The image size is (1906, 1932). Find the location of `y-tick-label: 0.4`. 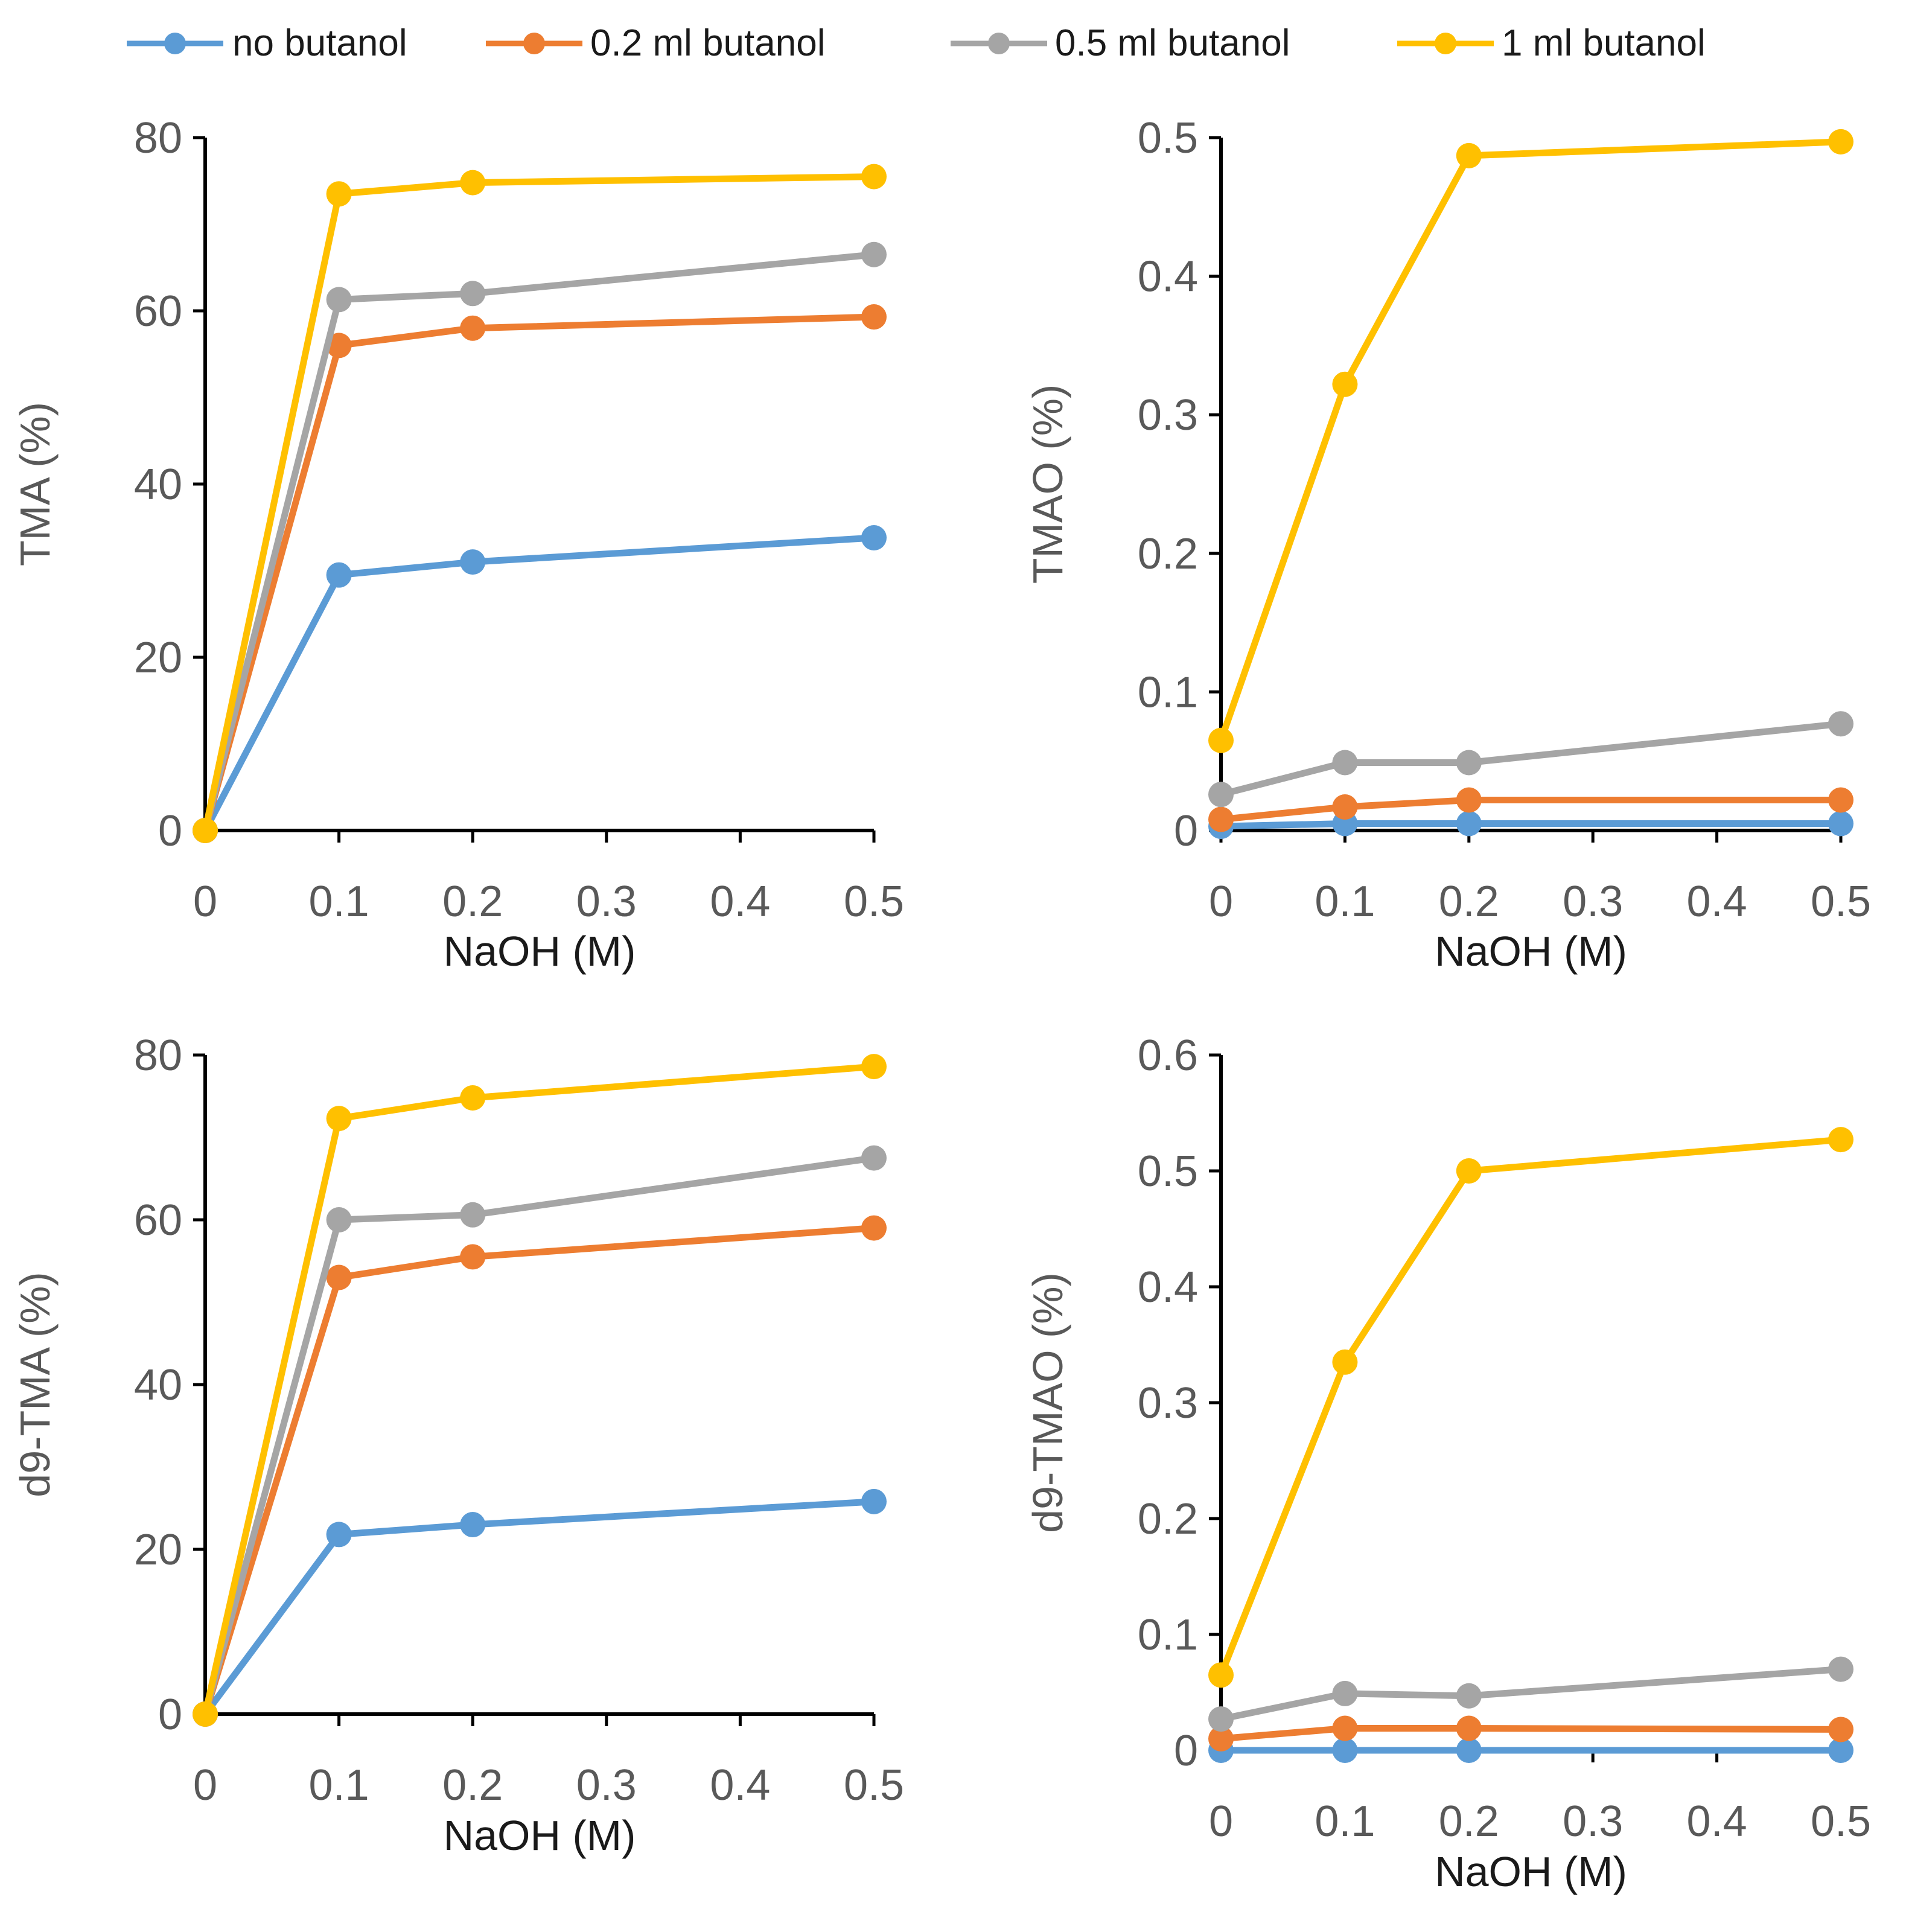

y-tick-label: 0.4 is located at coordinates (1168, 277).